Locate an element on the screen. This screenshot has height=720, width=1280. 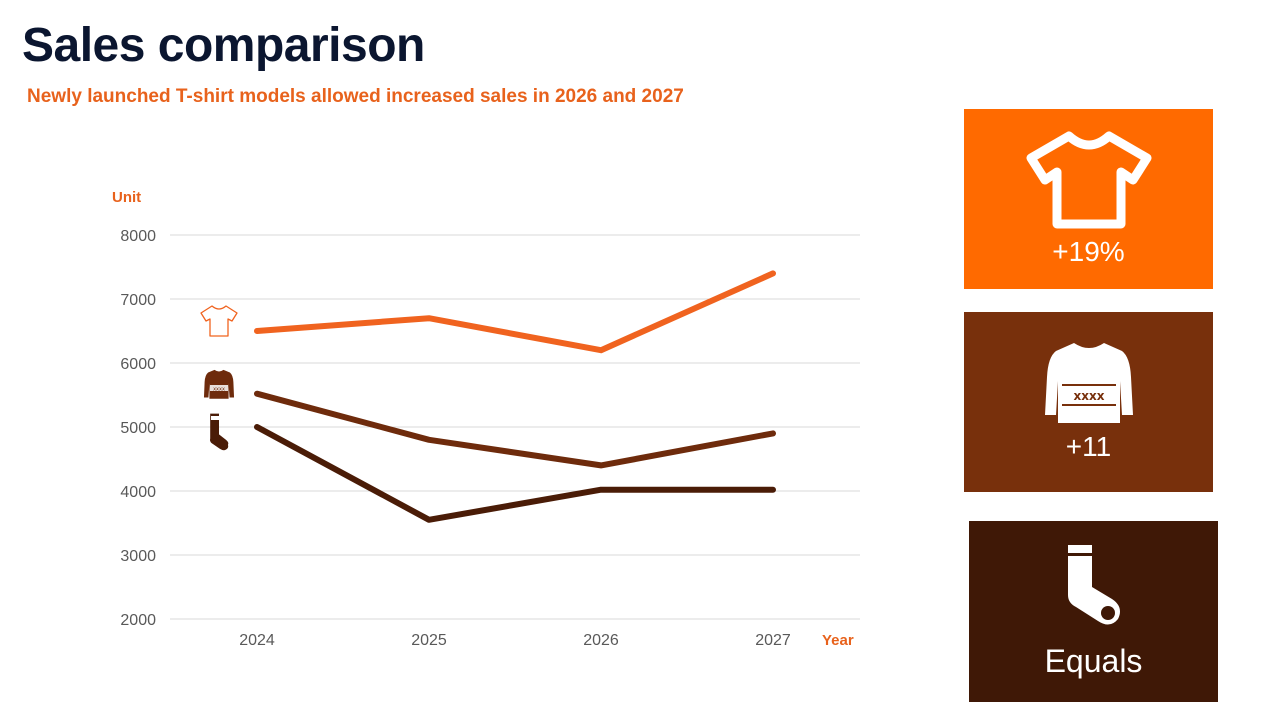
y-tick-label: 4000 is located at coordinates (138, 492).